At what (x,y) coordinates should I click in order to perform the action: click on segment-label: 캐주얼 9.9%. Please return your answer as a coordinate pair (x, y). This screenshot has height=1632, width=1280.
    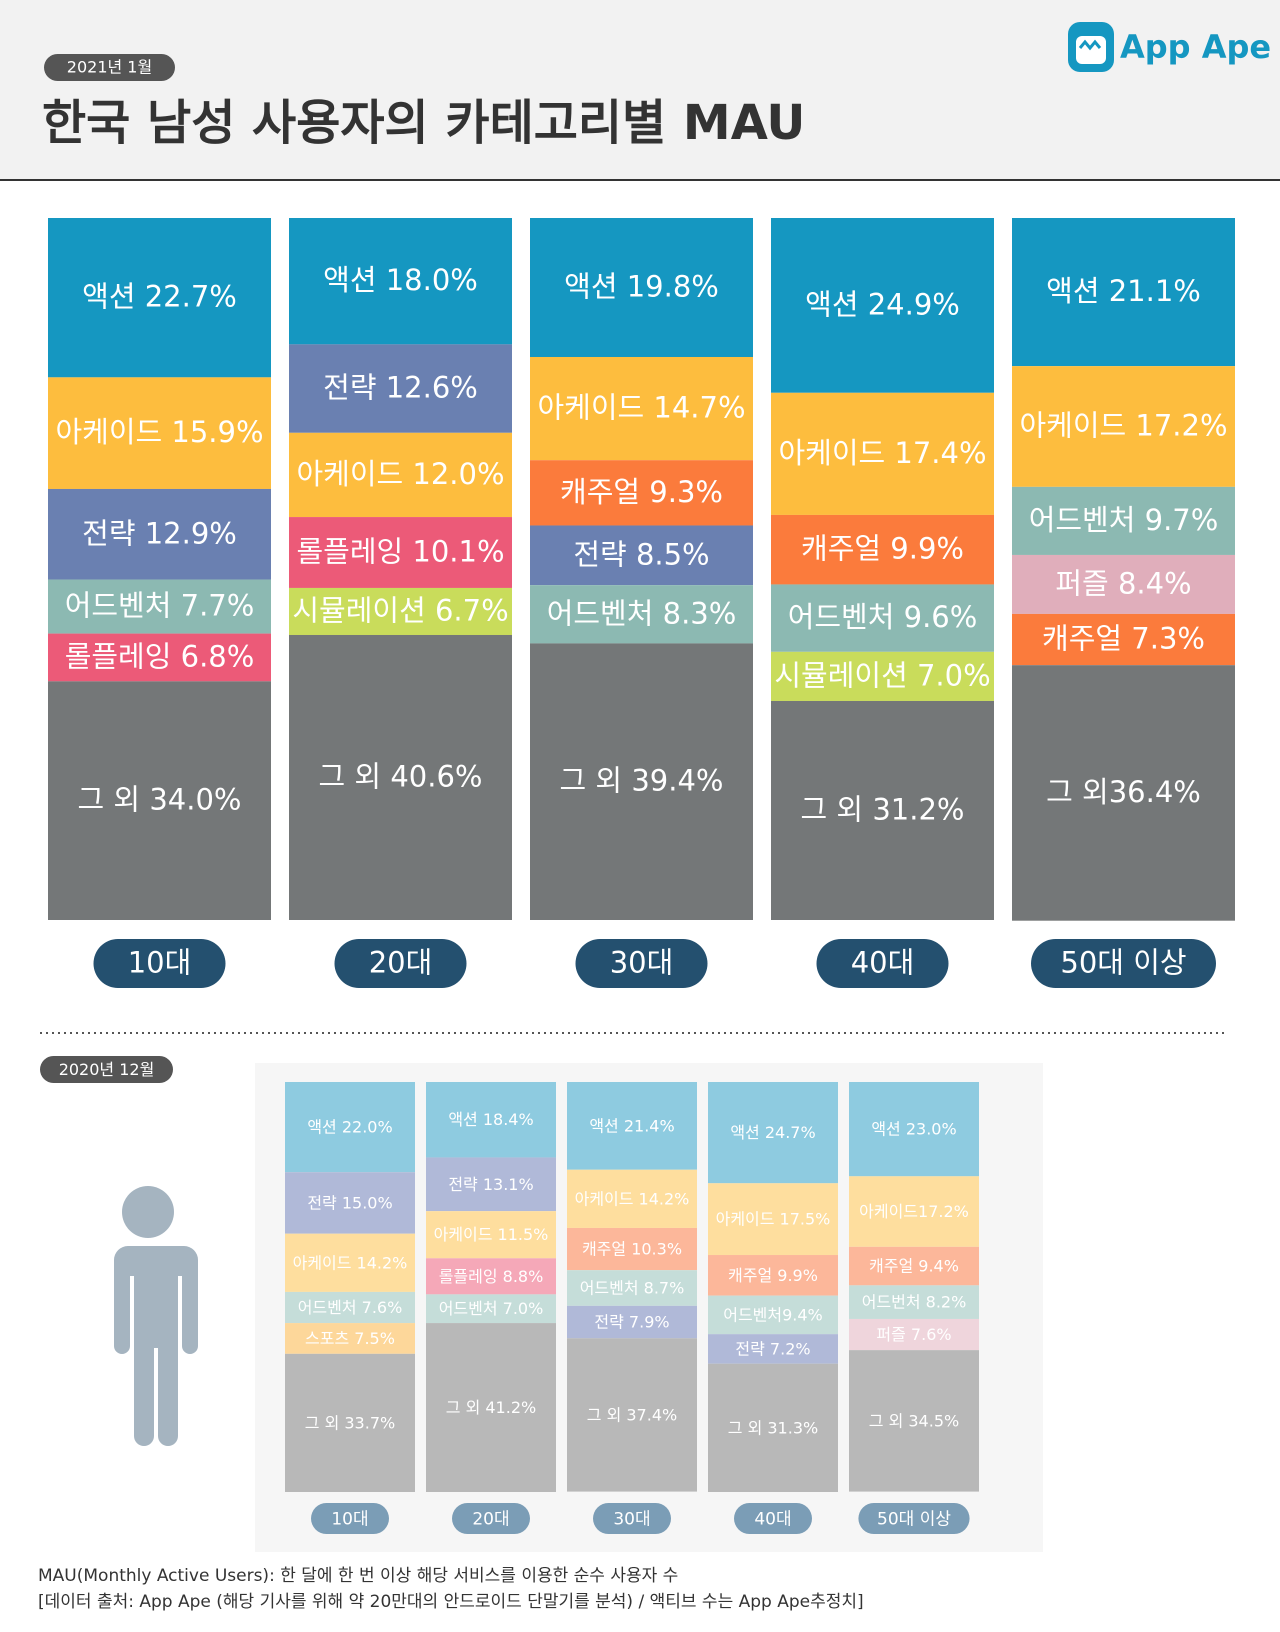
    Looking at the image, I should click on (882, 549).